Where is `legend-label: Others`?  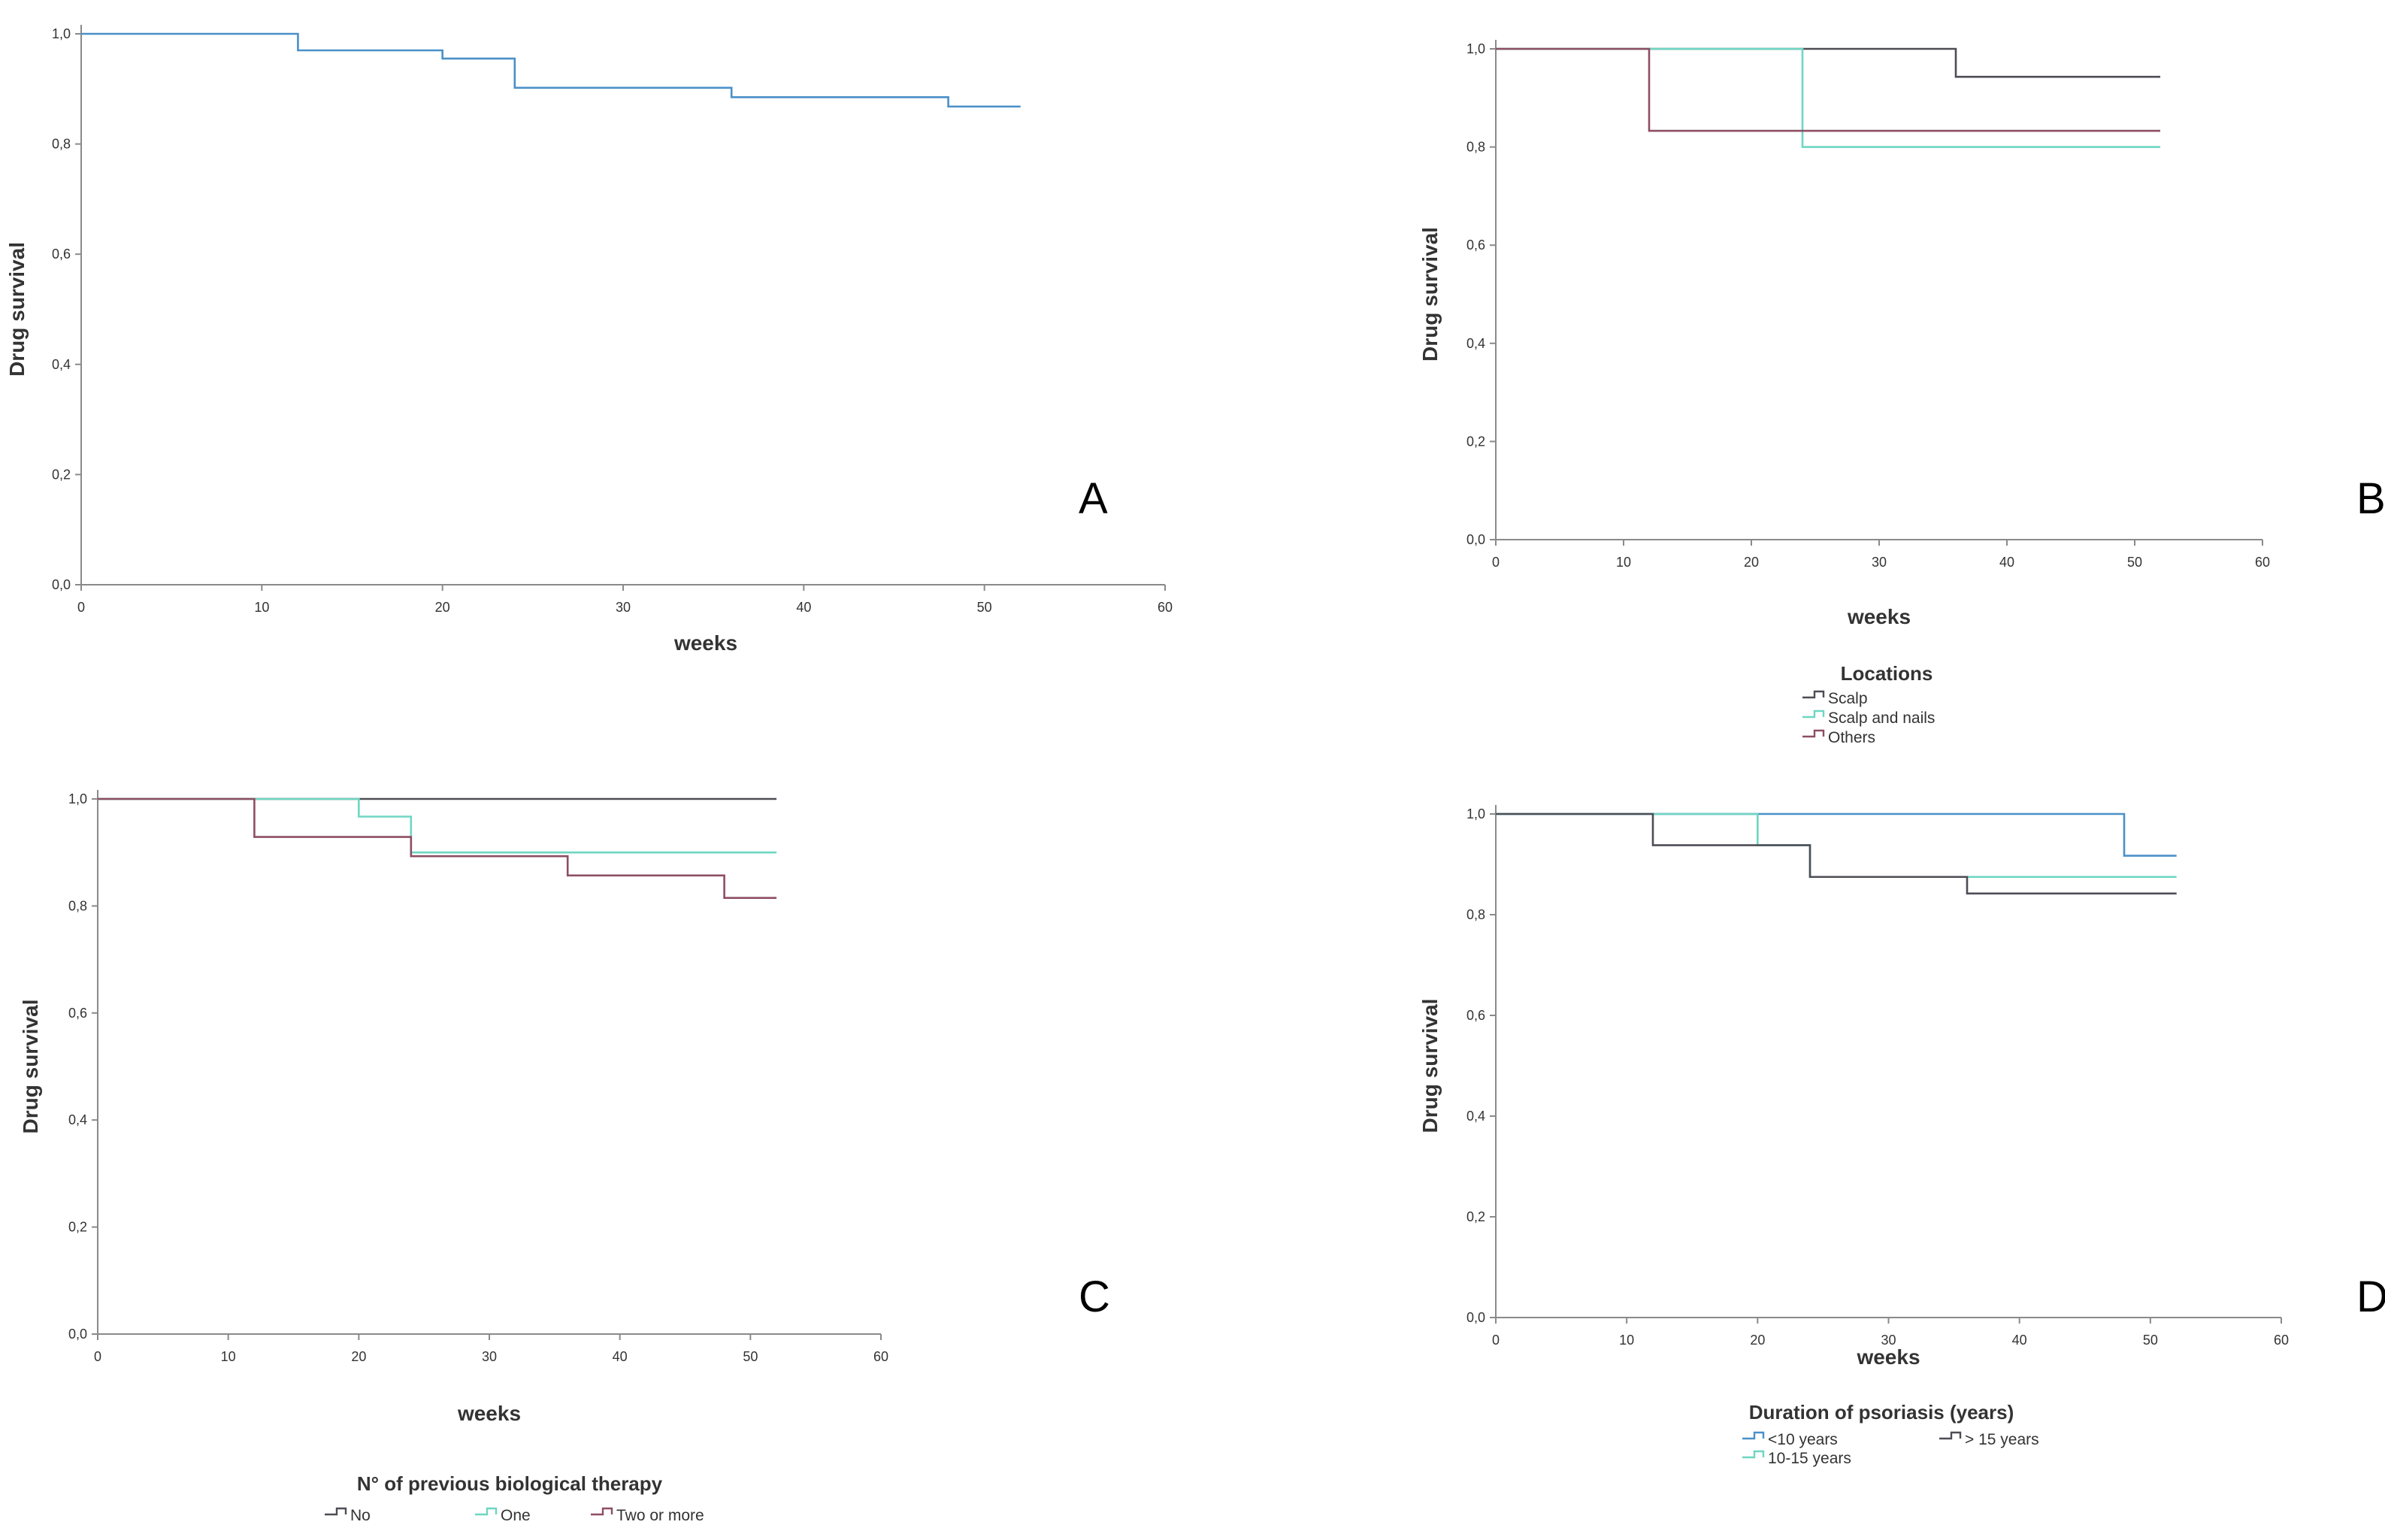 legend-label: Others is located at coordinates (1851, 737).